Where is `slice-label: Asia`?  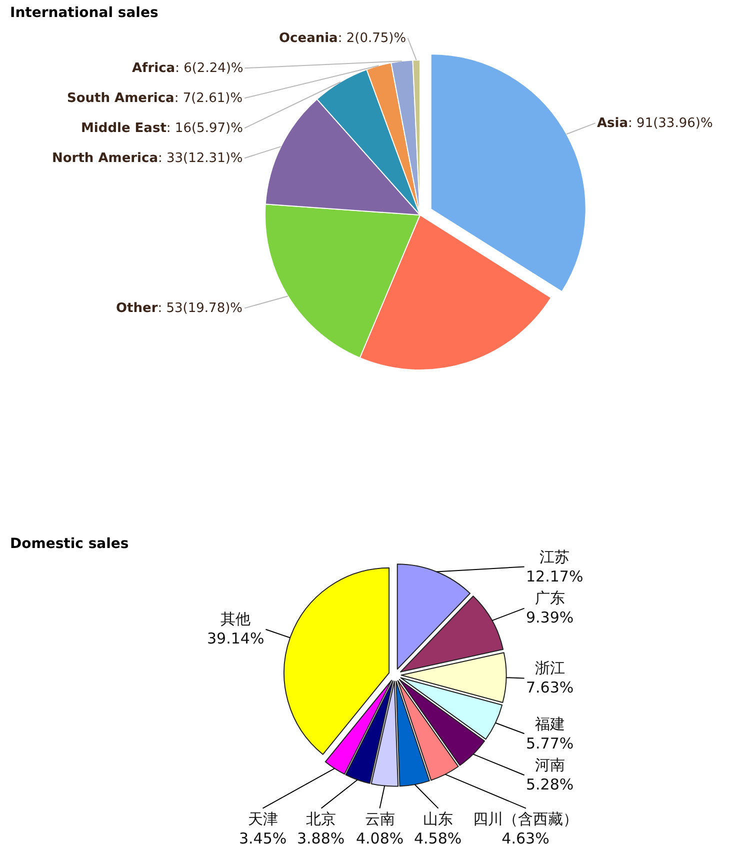 slice-label: Asia is located at coordinates (612, 123).